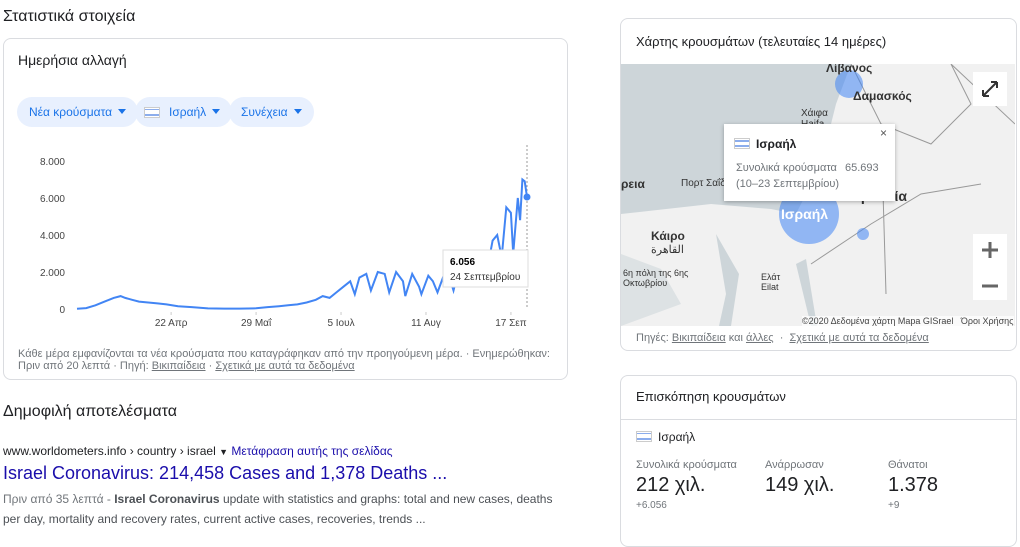  Describe the element at coordinates (800, 485) in the screenshot. I see `stat-value: 149 χιλ.` at that location.